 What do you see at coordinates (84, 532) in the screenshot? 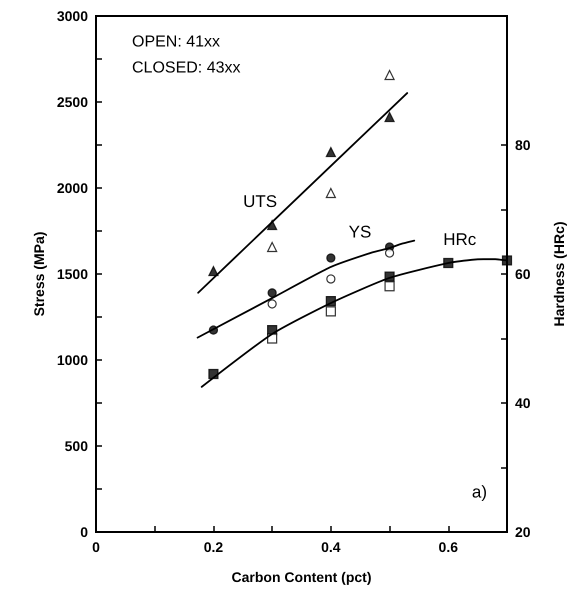
I see `y-tick-label: 0` at bounding box center [84, 532].